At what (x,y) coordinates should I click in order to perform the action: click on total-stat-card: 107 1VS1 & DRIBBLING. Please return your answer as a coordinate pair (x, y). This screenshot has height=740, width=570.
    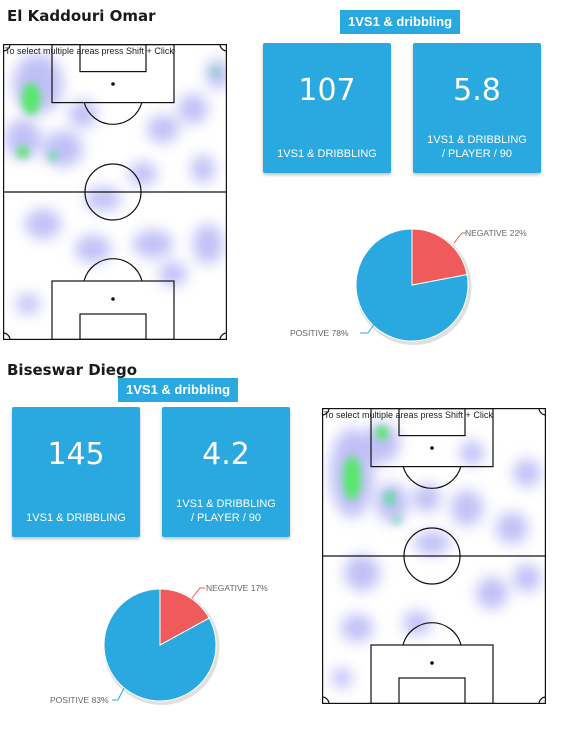
    Looking at the image, I should click on (327, 108).